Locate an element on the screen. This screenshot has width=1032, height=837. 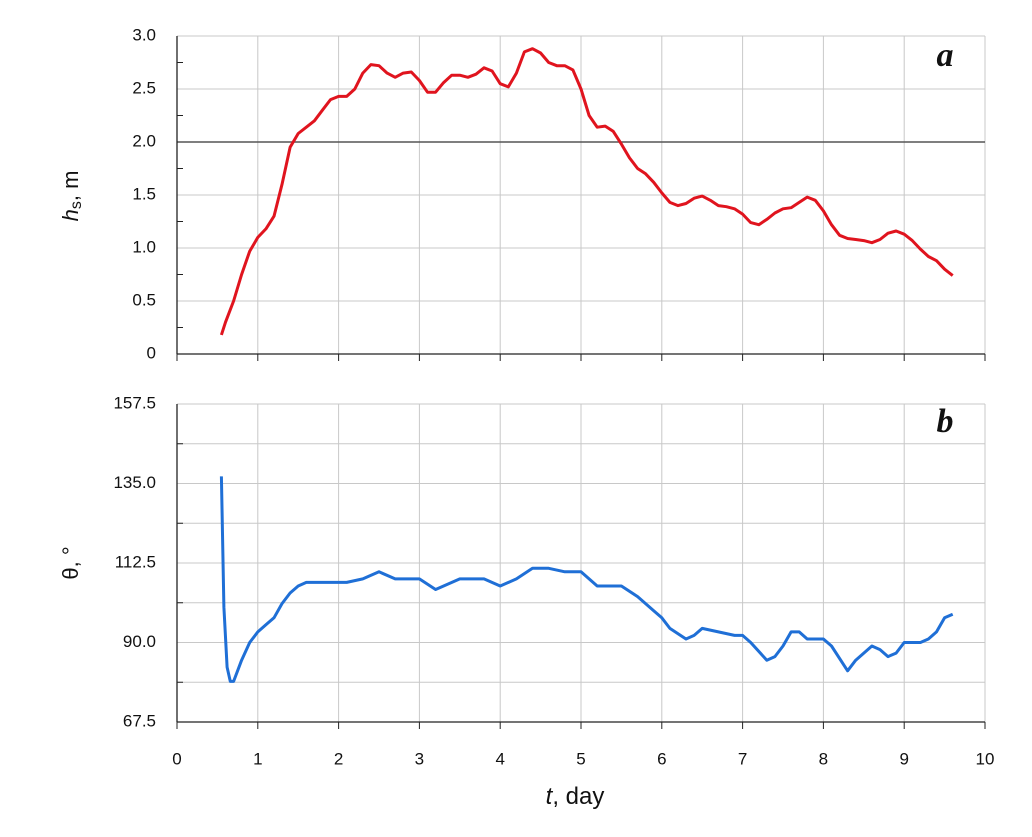
y-tick-label: 3.0 is located at coordinates (144, 34).